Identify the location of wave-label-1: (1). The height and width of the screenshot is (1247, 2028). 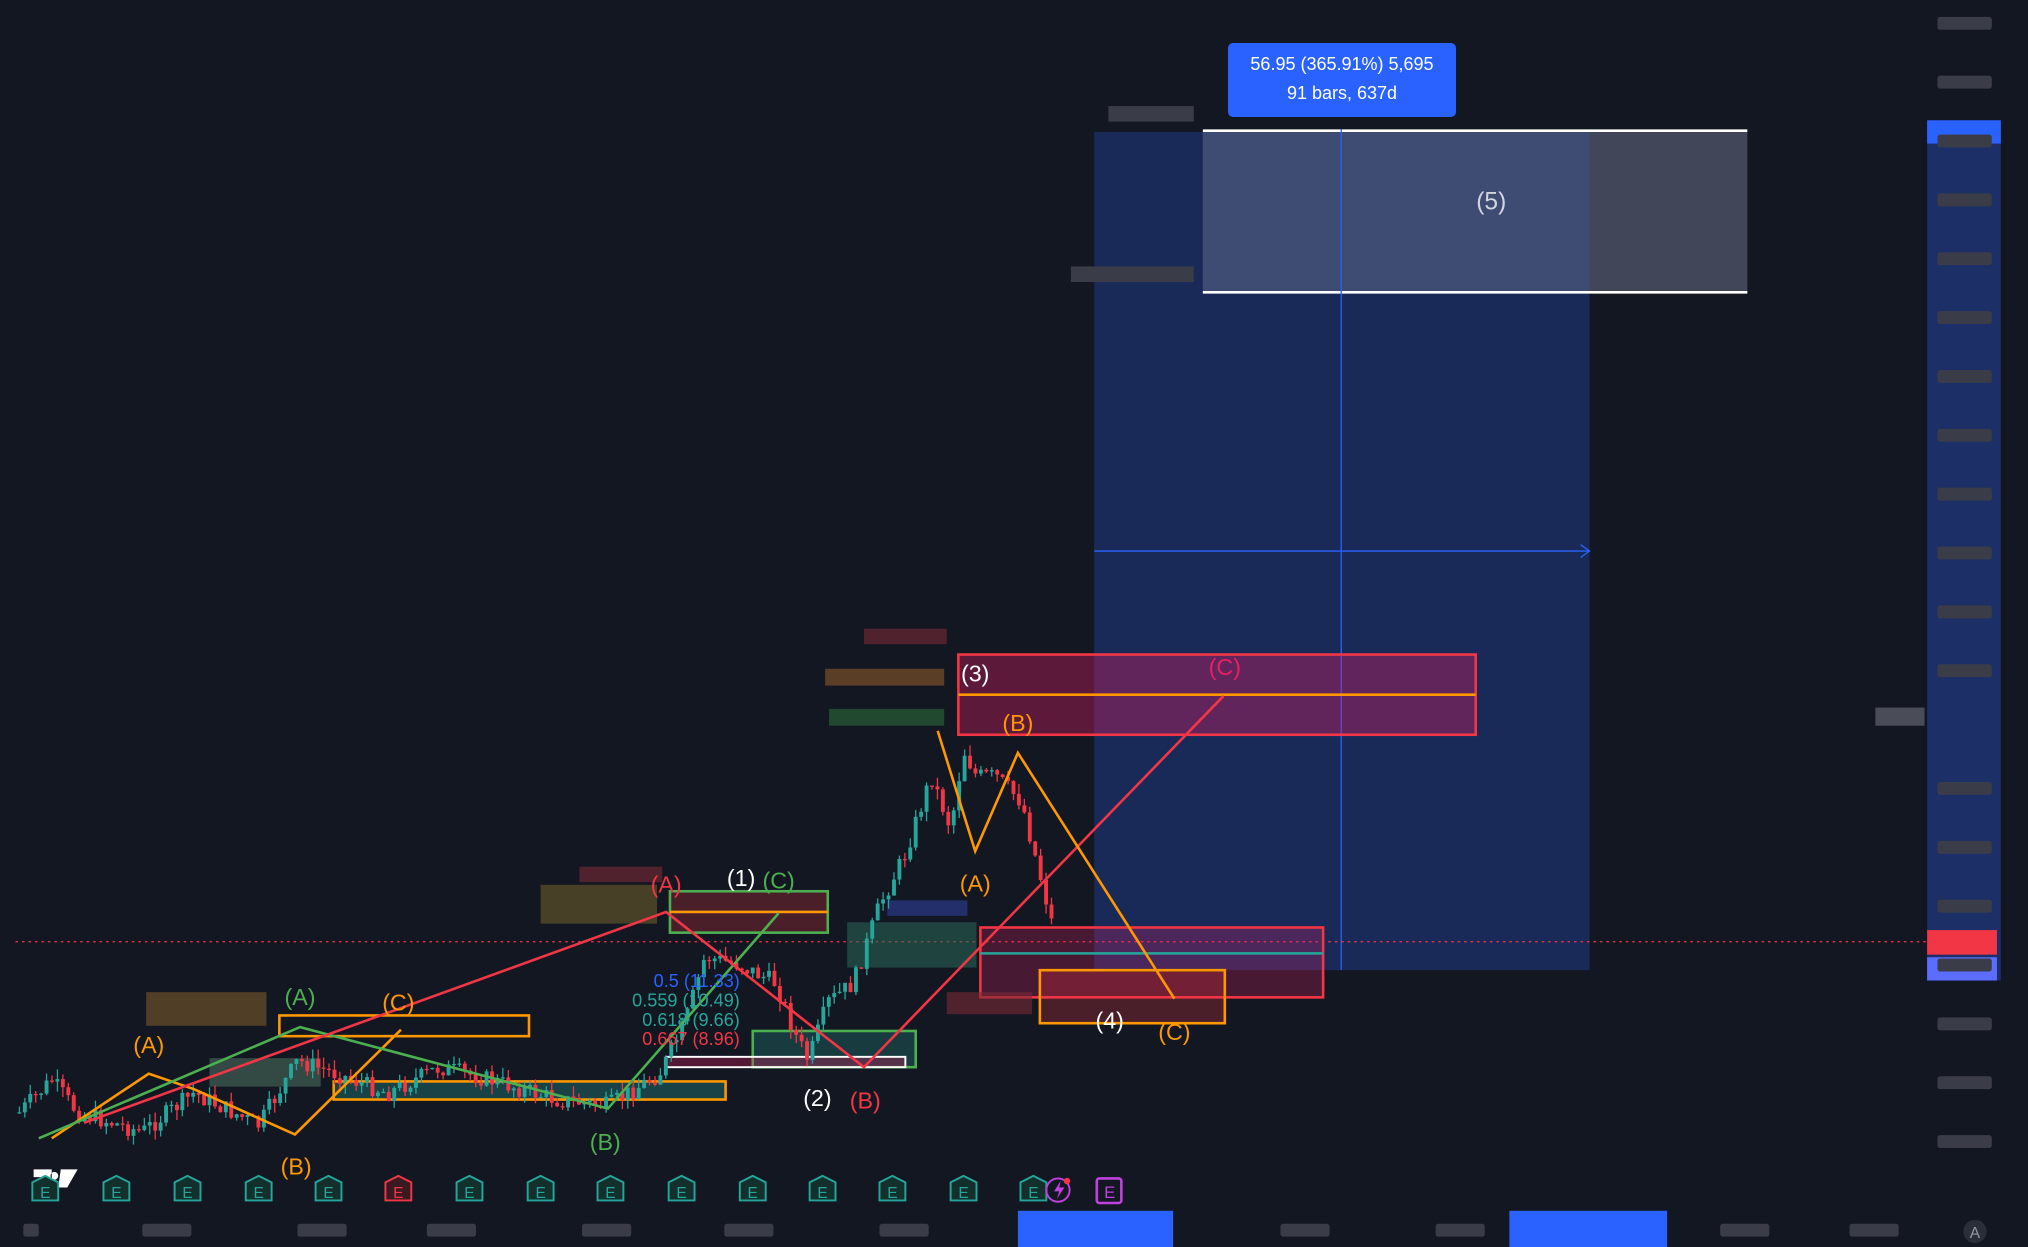
(741, 878).